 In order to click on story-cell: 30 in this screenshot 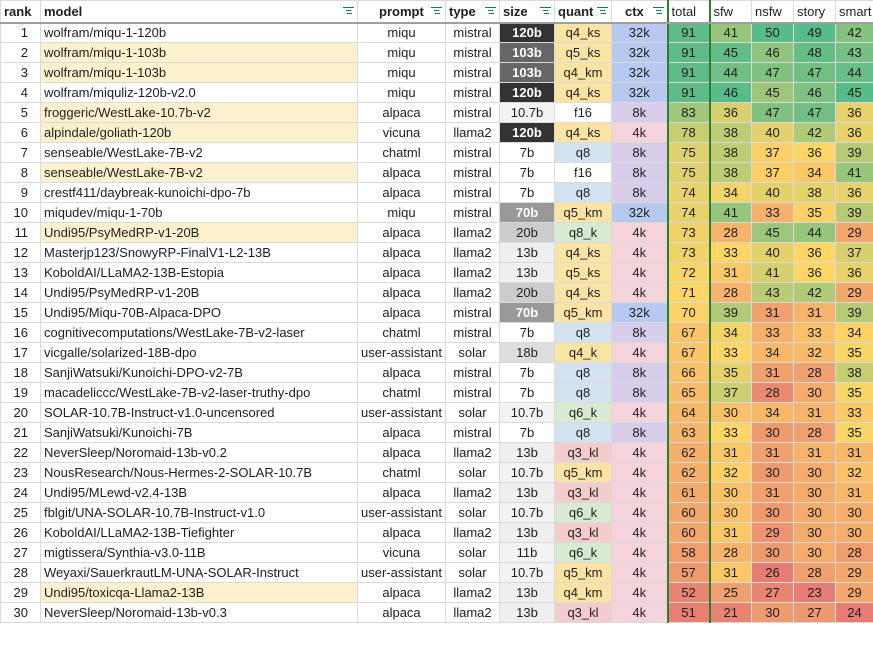, I will do `click(814, 392)`.